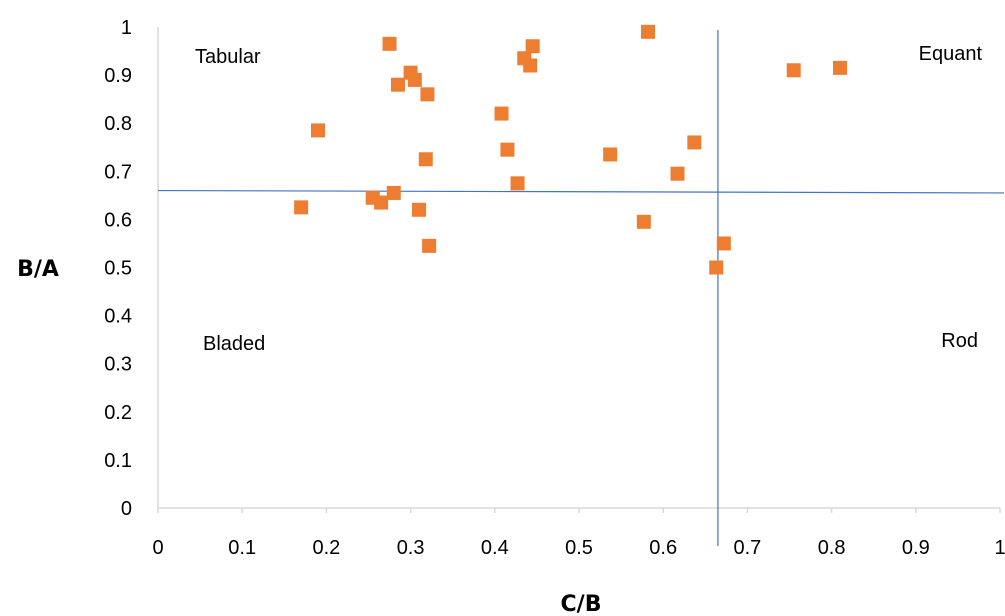  I want to click on x-tick-label: 0.8, so click(832, 548).